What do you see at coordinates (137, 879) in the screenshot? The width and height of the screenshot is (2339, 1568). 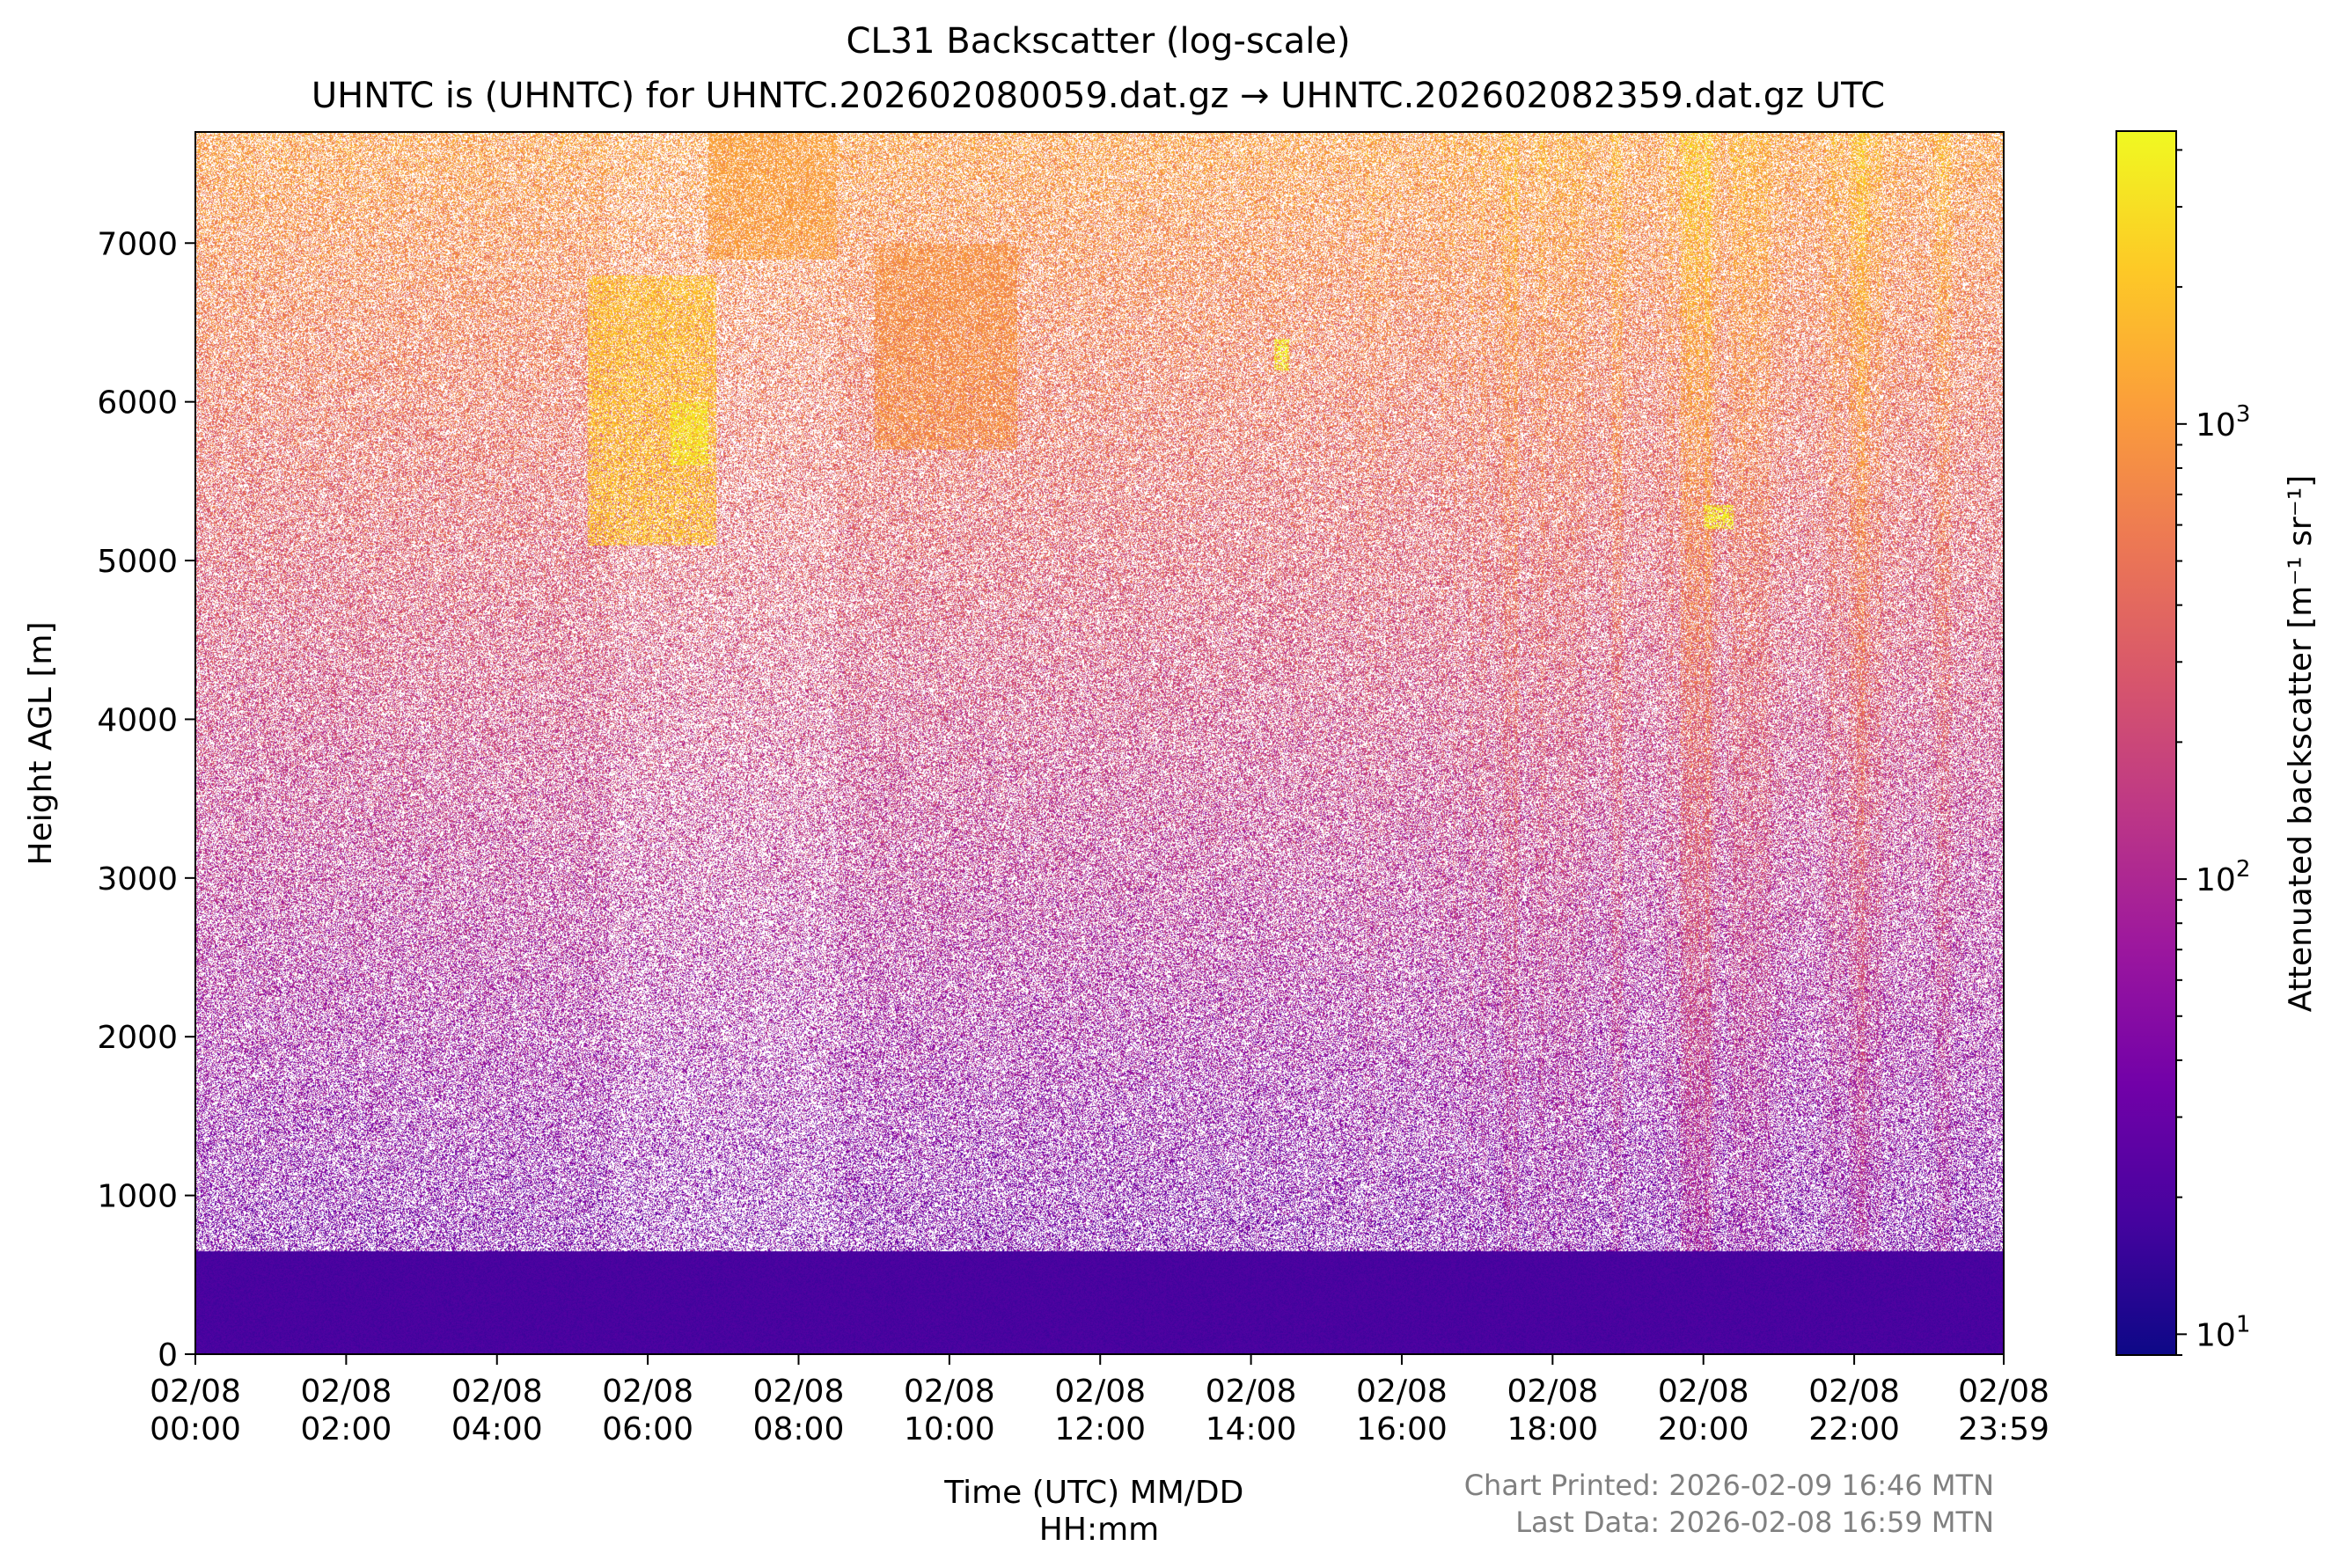 I see `y-tick-label: 3000` at bounding box center [137, 879].